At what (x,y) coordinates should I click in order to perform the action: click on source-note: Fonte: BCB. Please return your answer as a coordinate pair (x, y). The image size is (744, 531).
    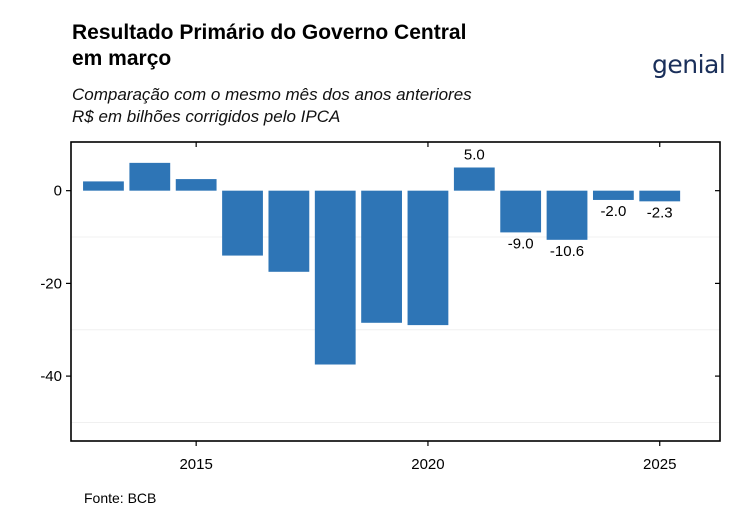
    Looking at the image, I should click on (120, 498).